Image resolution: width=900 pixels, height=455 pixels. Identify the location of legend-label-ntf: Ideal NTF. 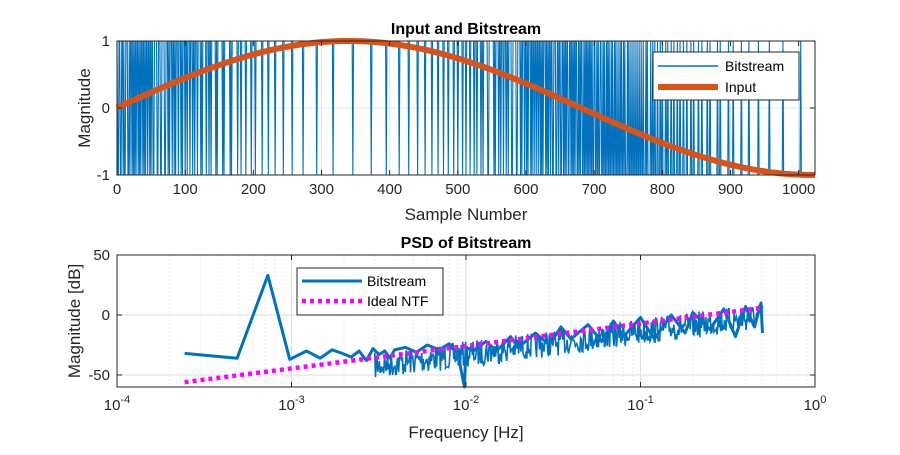
(397, 301).